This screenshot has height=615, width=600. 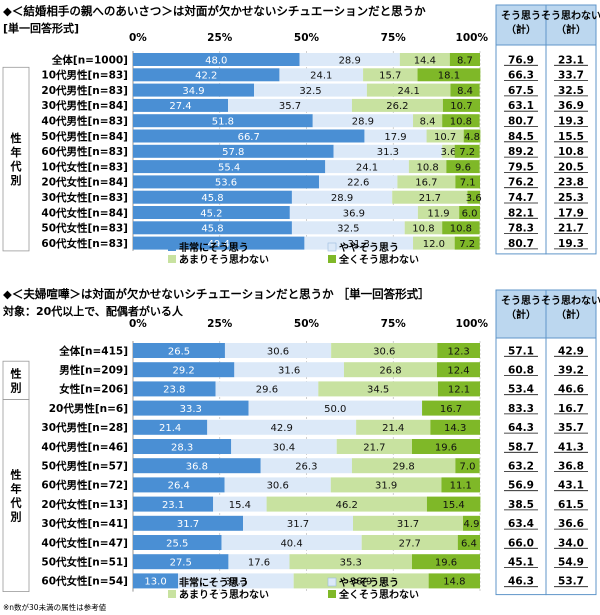 I want to click on chart2-row-label: 60代男性[n=72], so click(x=84, y=485).